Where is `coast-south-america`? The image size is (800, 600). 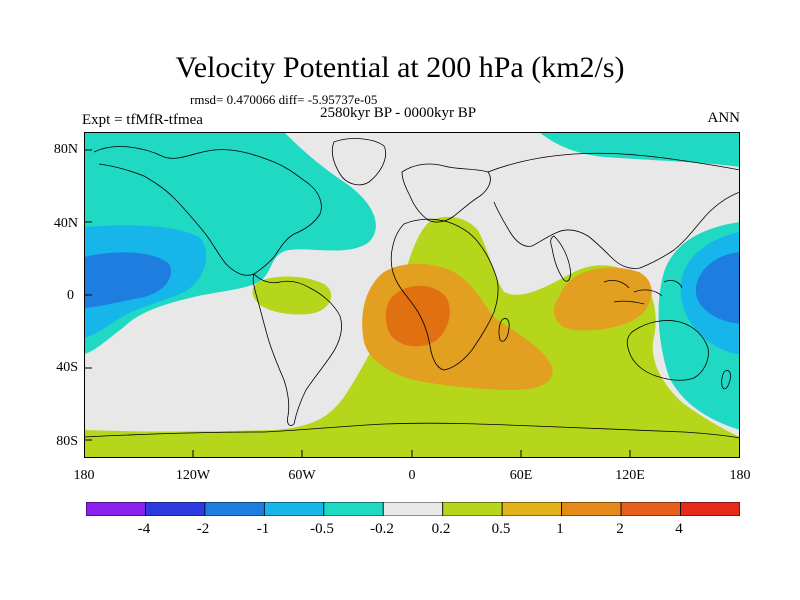
coast-south-america is located at coordinates (297, 349).